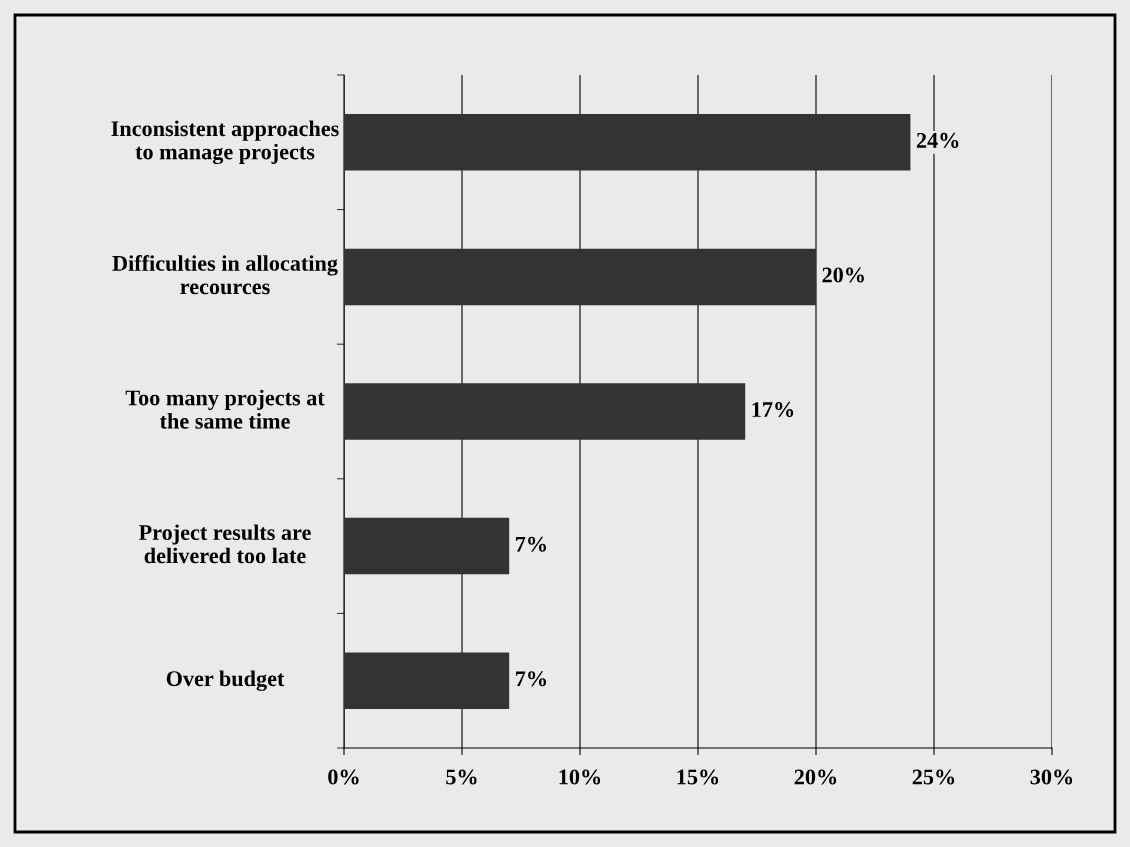  Describe the element at coordinates (224, 544) in the screenshot. I see `y-tick-label: Project results are delivered too late` at that location.